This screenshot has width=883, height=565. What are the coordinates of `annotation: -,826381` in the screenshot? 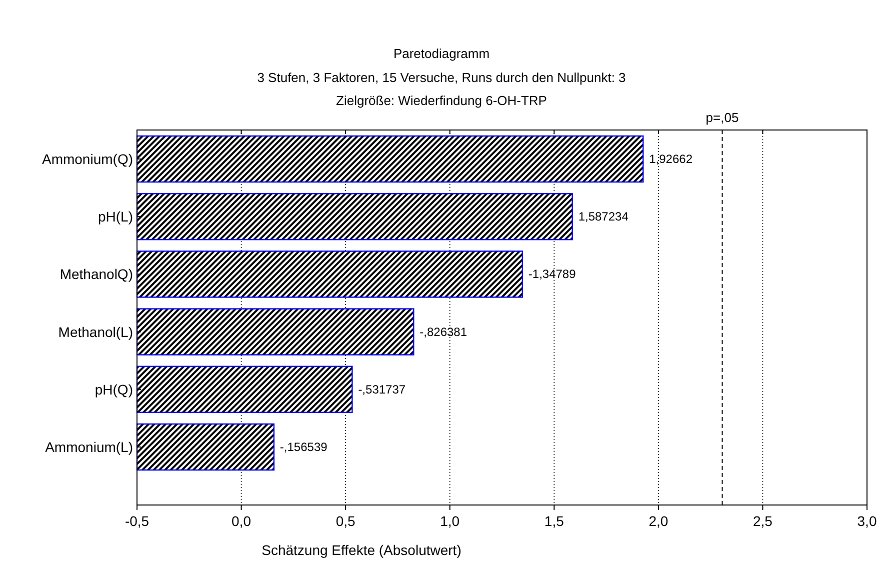 It's located at (444, 331).